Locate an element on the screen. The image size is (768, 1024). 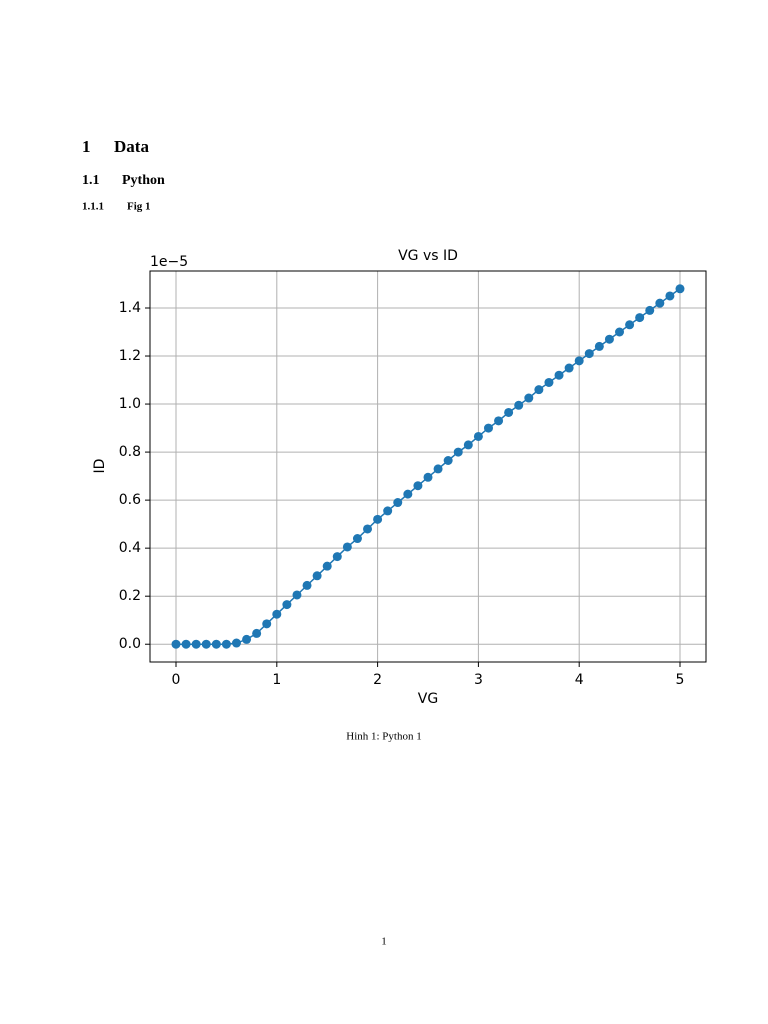
x-tick-label: 4 is located at coordinates (579, 680).